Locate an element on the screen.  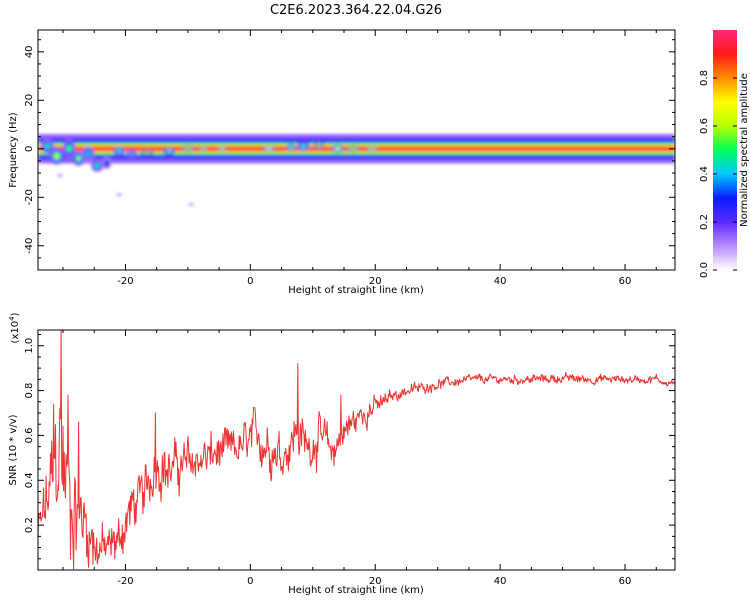
snr-y-tick-label: 0.4 is located at coordinates (29, 480).